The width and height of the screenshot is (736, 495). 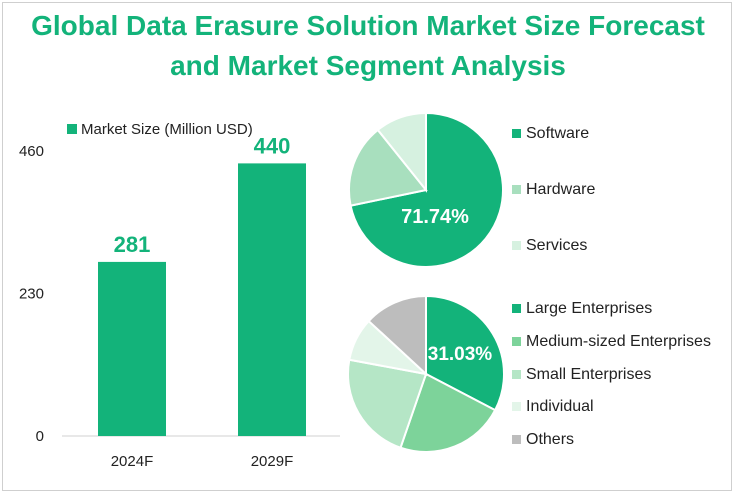 I want to click on bar-2024F, so click(x=132, y=348).